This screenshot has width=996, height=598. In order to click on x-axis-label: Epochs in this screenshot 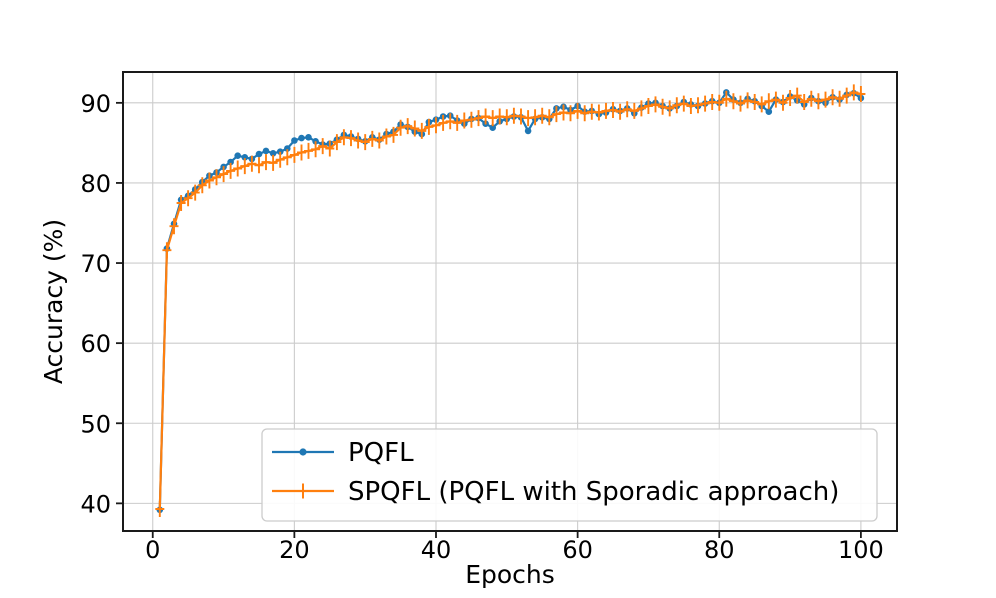, I will do `click(510, 574)`.